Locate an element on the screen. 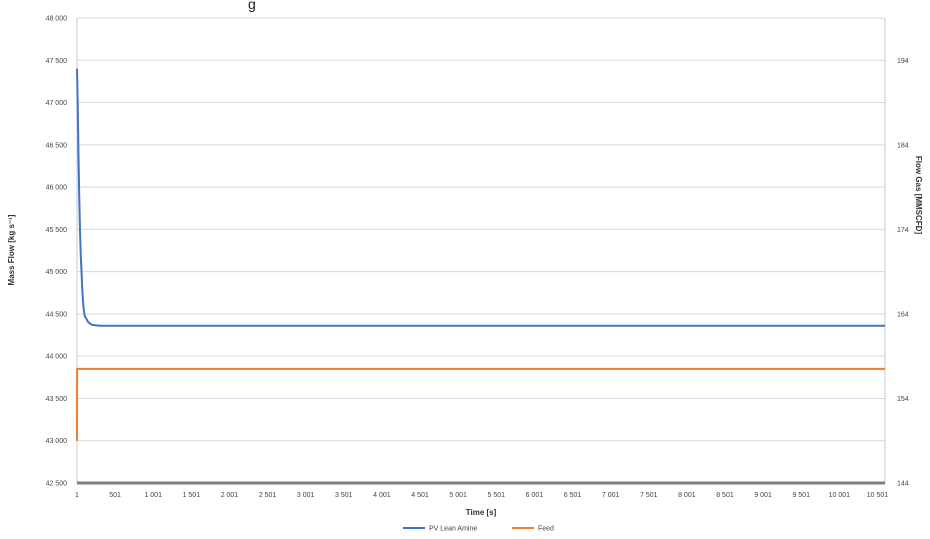  y-right-tick-label: 174 is located at coordinates (903, 230).